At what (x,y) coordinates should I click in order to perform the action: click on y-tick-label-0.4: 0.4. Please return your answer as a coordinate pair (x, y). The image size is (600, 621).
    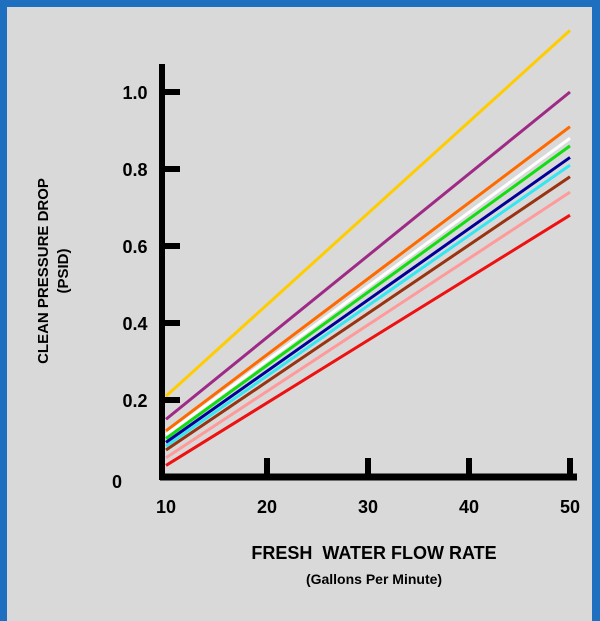
    Looking at the image, I should click on (134, 324).